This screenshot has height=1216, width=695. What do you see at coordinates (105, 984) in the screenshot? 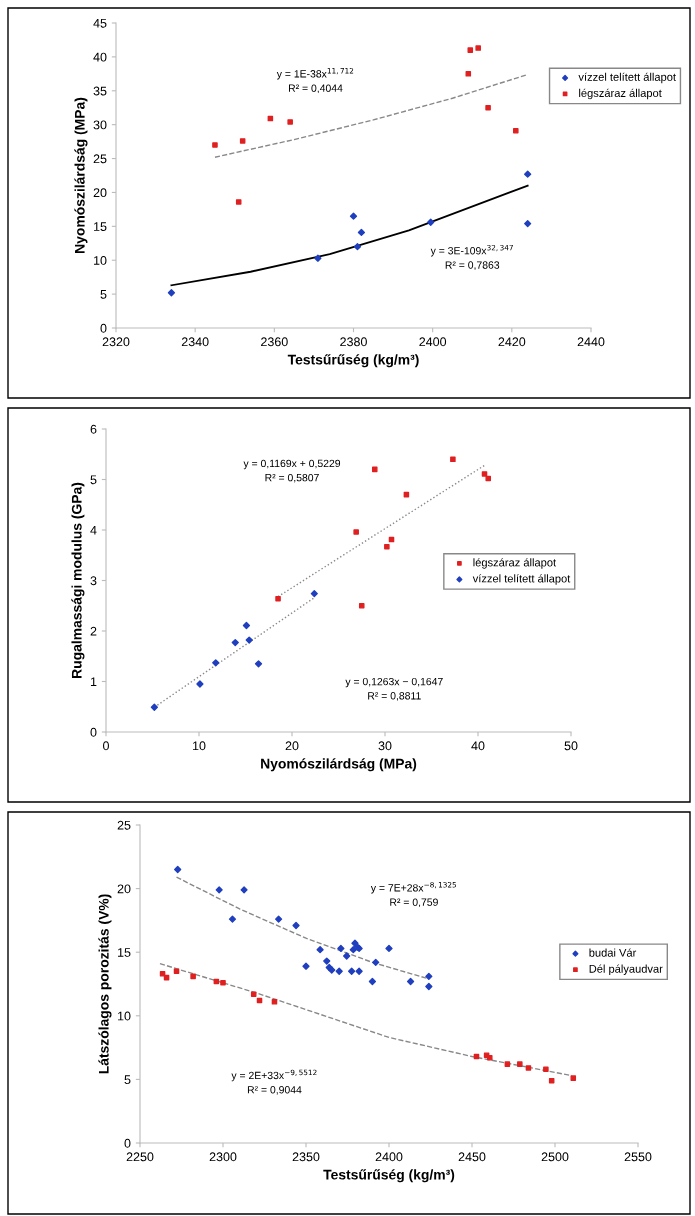
I see `y-axis-title: Látszólagos porozitás (V%)` at bounding box center [105, 984].